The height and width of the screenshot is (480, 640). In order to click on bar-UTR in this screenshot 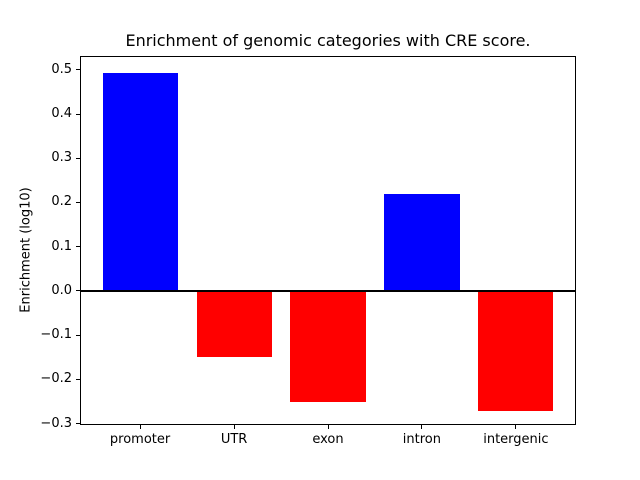, I will do `click(234, 324)`.